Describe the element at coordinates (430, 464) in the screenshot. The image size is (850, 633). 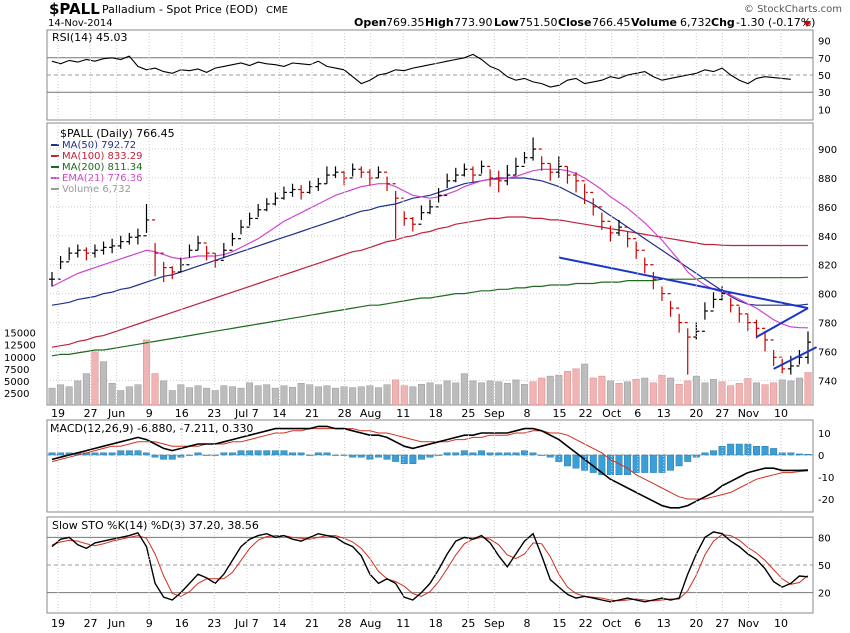
I see `macd-signal-line` at that location.